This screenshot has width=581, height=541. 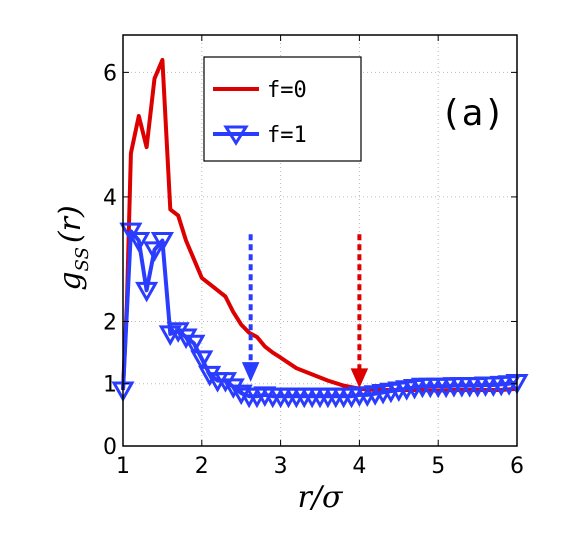 I want to click on y-tick-label: 2, so click(x=110, y=322).